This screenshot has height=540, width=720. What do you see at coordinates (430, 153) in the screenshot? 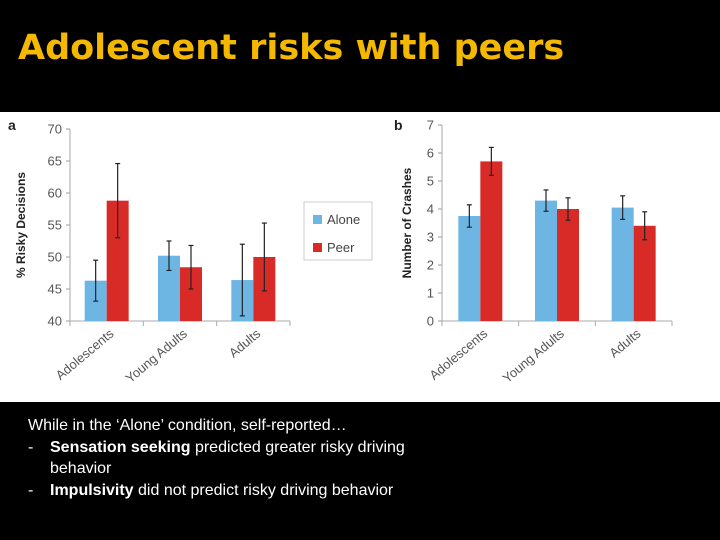
I see `y-tick-label: 6` at bounding box center [430, 153].